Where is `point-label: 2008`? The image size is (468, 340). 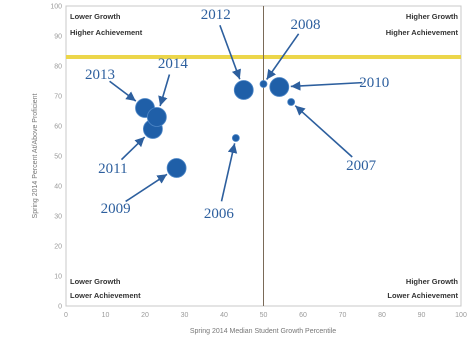
point-label: 2008 is located at coordinates (306, 25).